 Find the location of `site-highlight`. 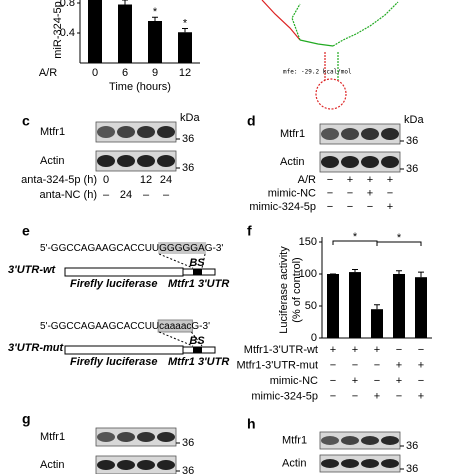

site-highlight is located at coordinates (182, 248).